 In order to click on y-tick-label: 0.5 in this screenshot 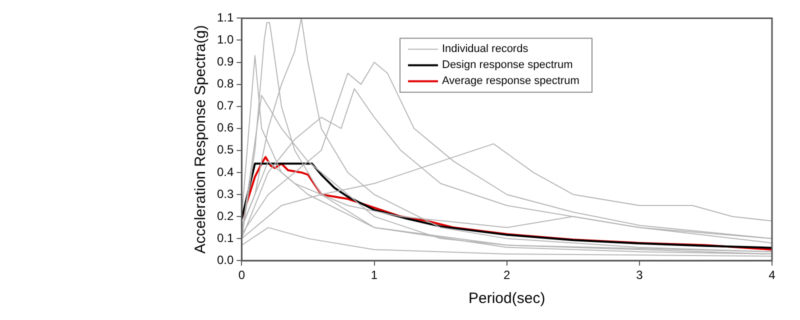, I will do `click(225, 149)`.